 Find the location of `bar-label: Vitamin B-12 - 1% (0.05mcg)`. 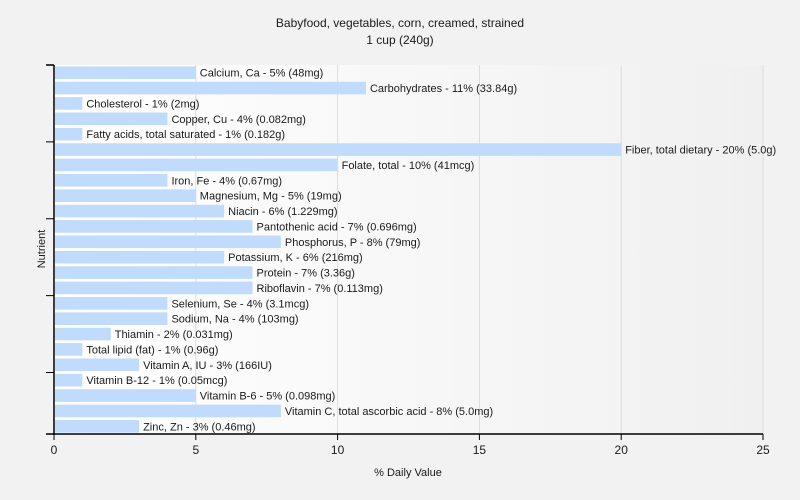

bar-label: Vitamin B-12 - 1% (0.05mcg) is located at coordinates (156, 381).